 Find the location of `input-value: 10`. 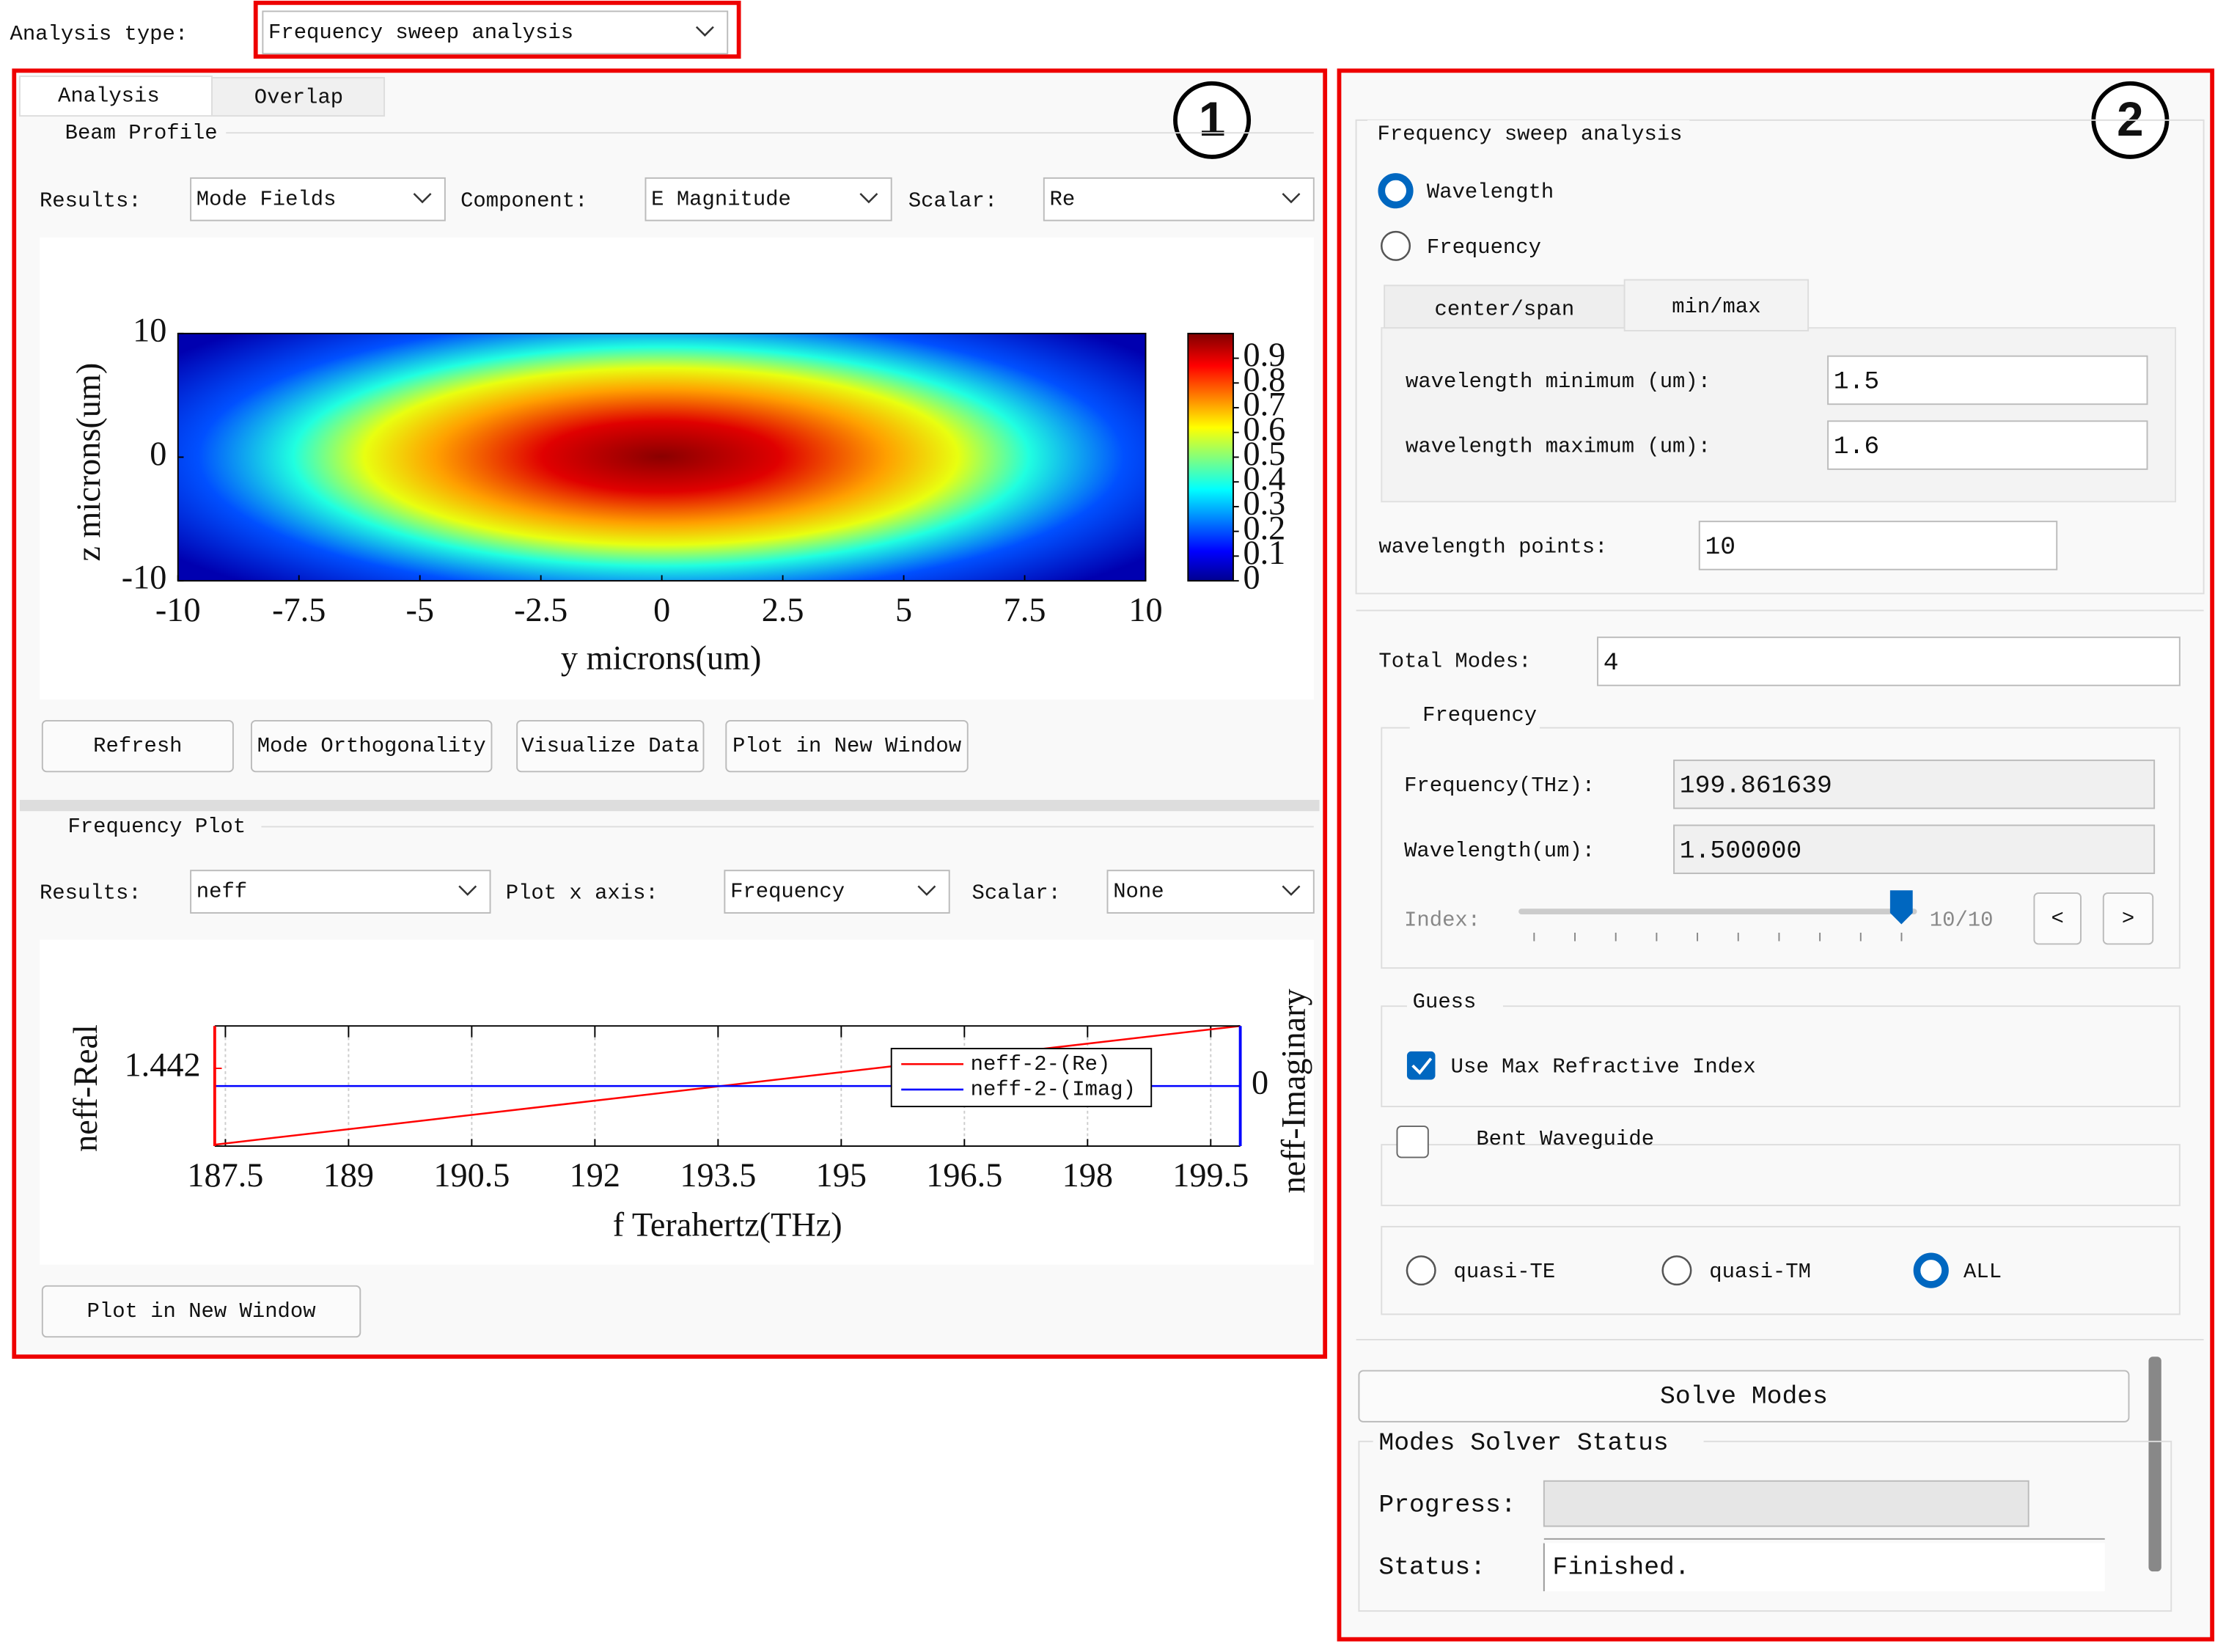

input-value: 10 is located at coordinates (1720, 547).